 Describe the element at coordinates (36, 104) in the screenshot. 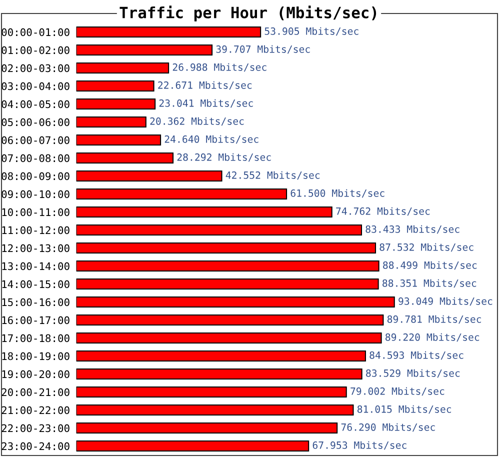

I see `y-tick-label: 04:00-05:00` at that location.